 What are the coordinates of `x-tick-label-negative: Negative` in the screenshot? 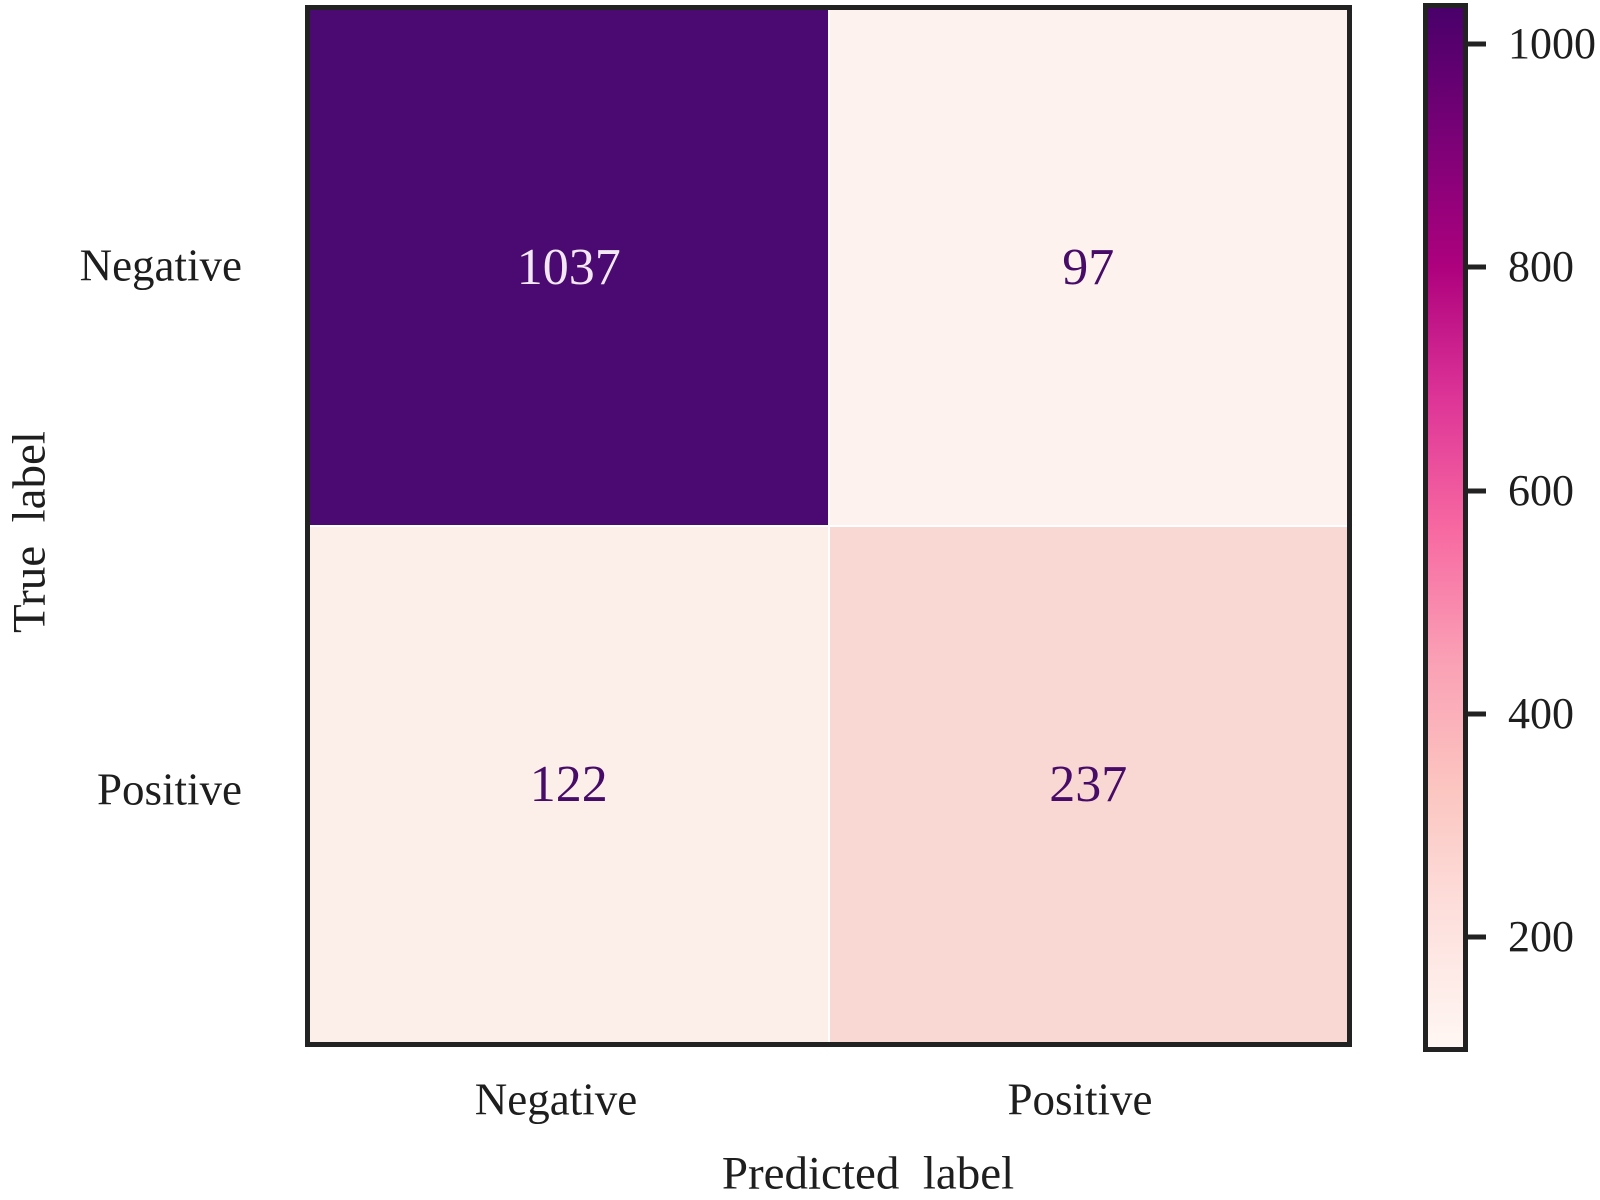 It's located at (556, 1099).